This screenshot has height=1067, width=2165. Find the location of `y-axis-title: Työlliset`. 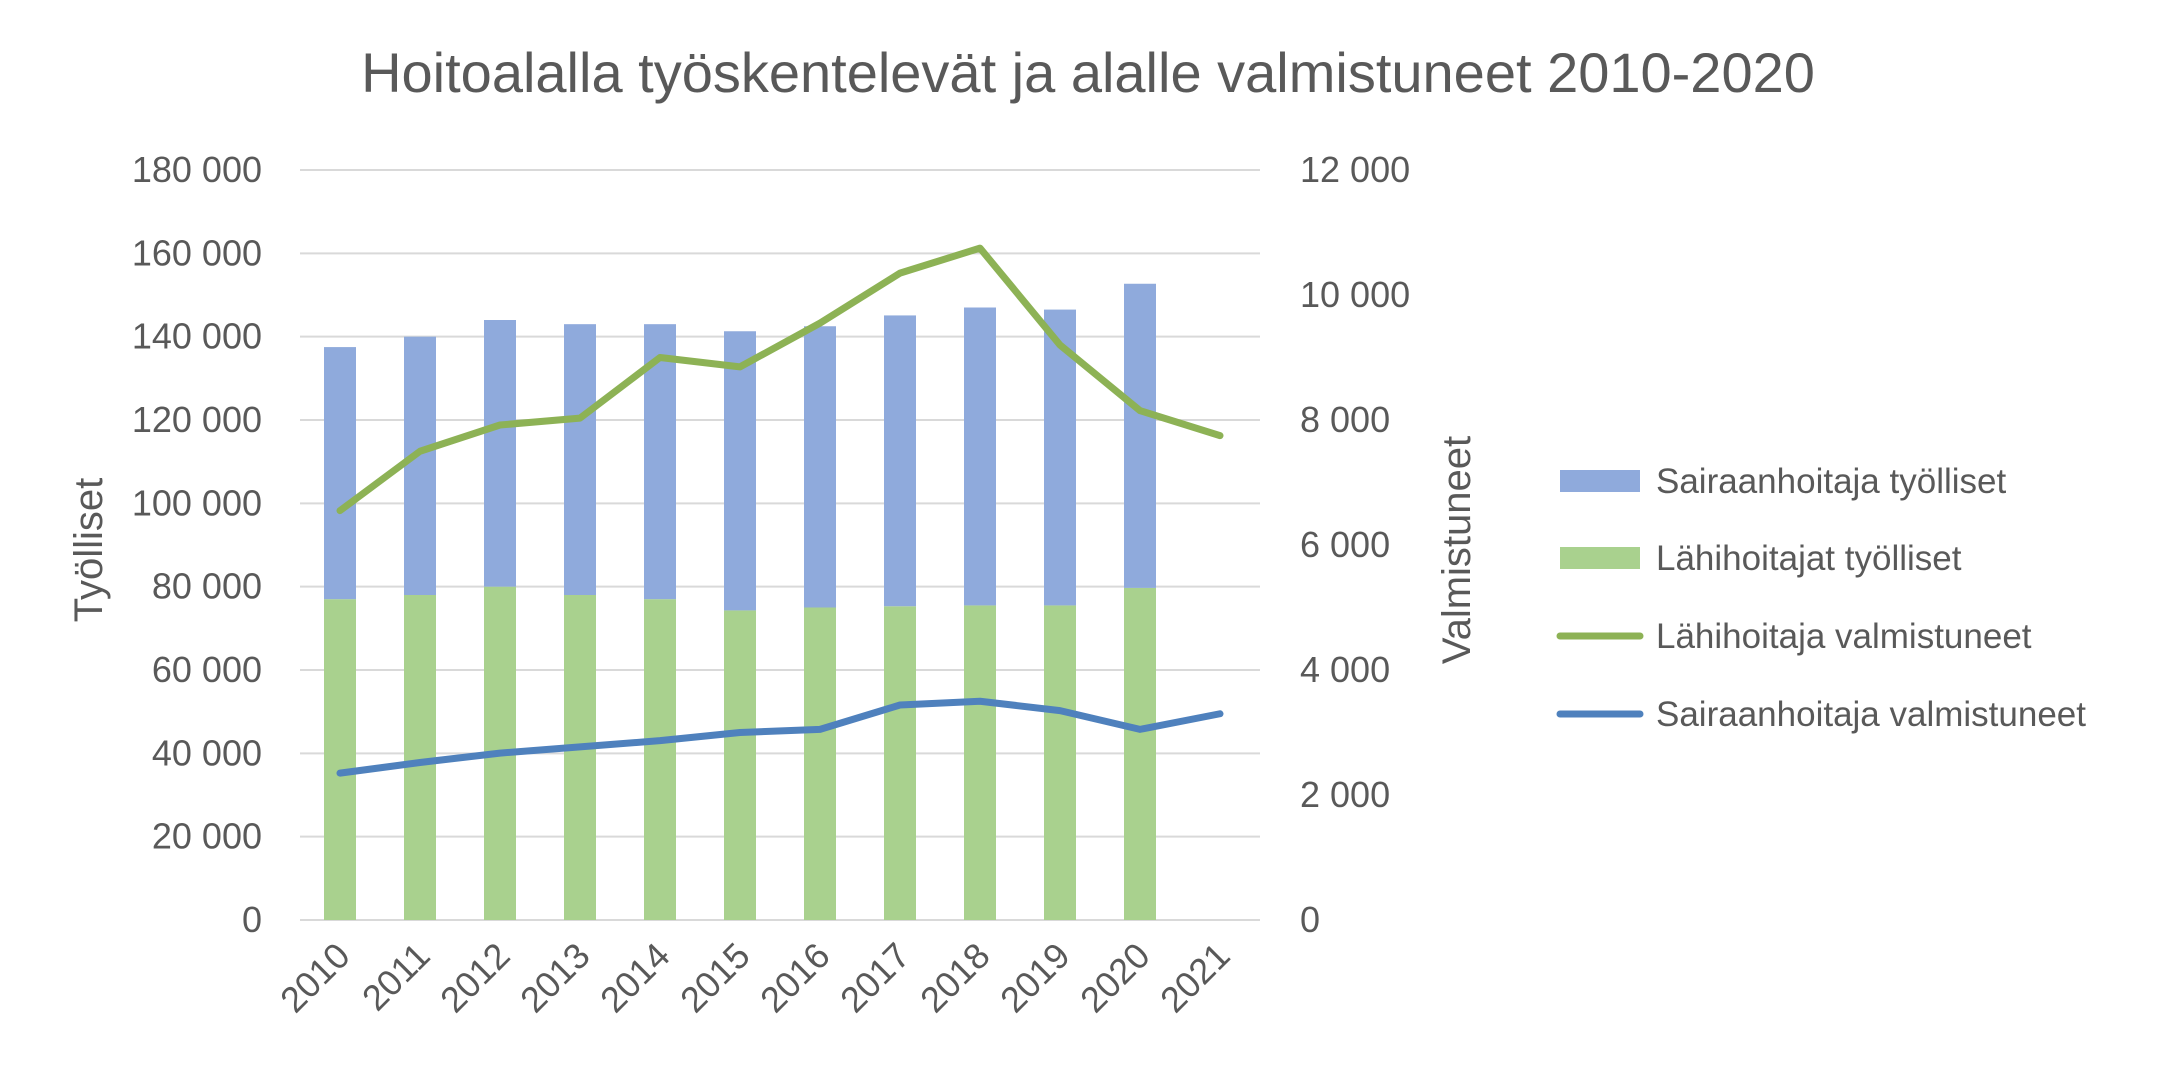

y-axis-title: Työlliset is located at coordinates (89, 550).